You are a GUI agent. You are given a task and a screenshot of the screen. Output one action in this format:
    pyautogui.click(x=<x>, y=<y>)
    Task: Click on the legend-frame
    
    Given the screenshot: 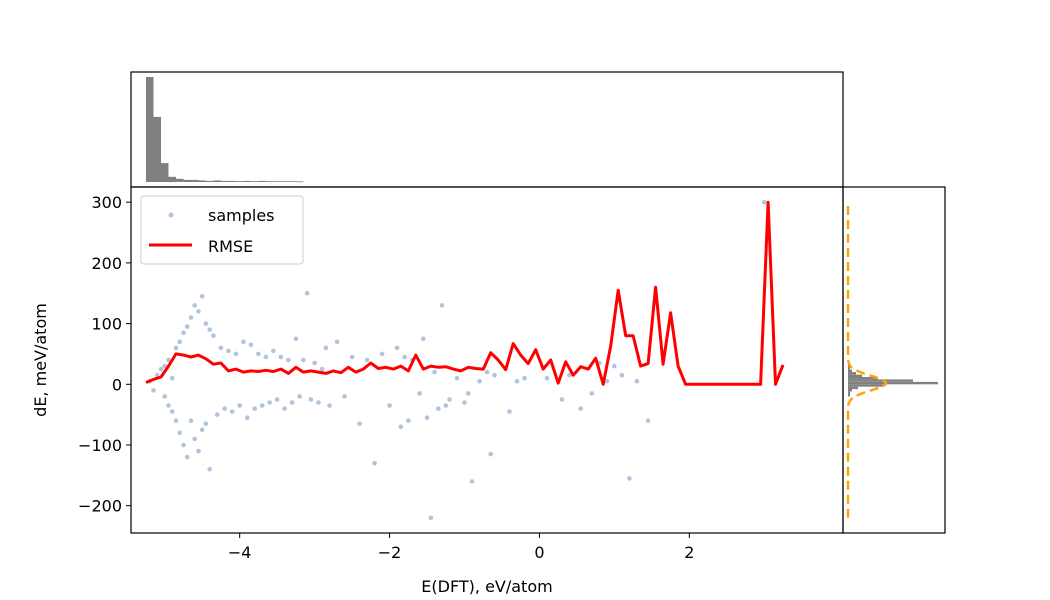 What is the action you would take?
    pyautogui.click(x=222, y=230)
    